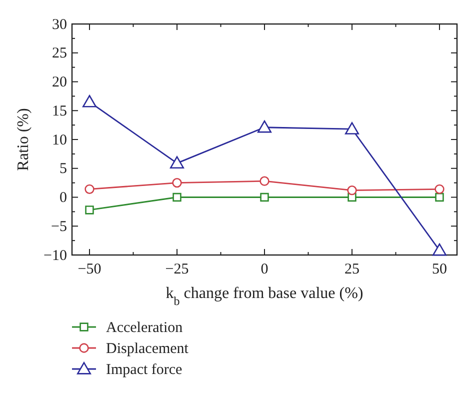 Image resolution: width=474 pixels, height=395 pixels. Describe the element at coordinates (439, 270) in the screenshot. I see `x-tick-label: 50` at that location.